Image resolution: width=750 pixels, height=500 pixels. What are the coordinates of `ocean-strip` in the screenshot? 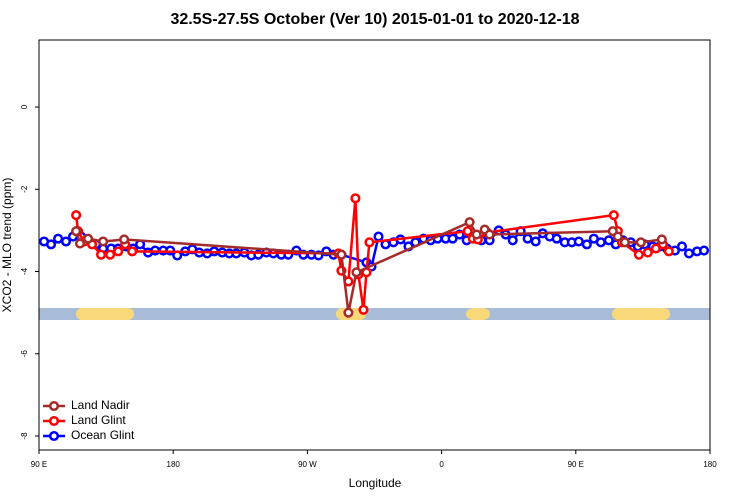 It's located at (374, 314).